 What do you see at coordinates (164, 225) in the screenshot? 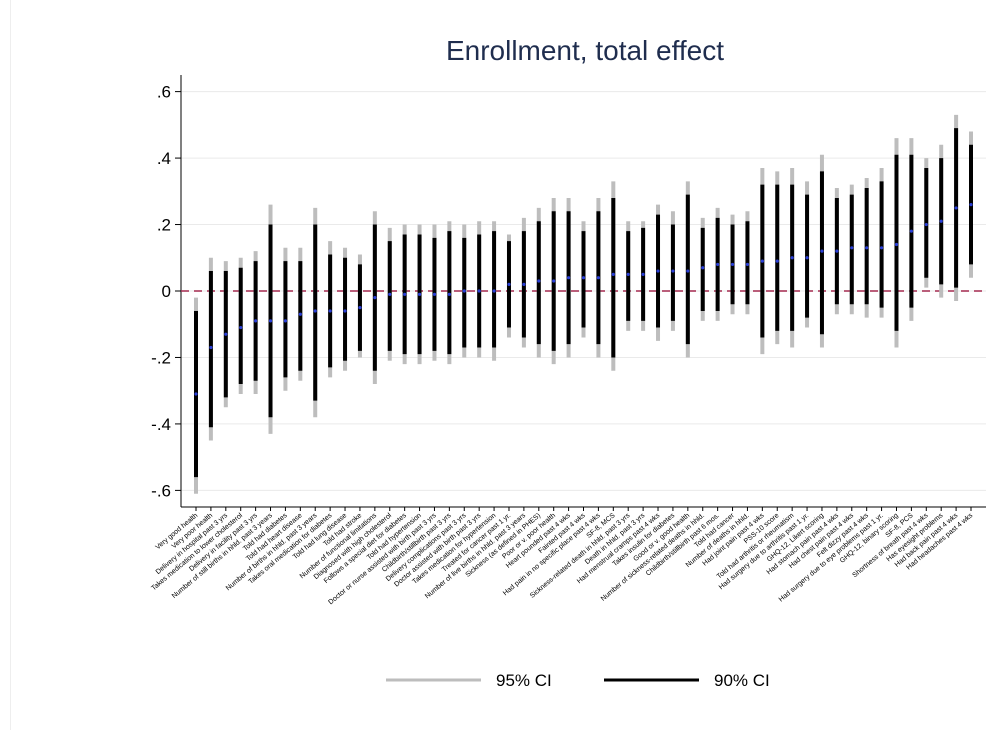
I see `y-tick-label: .2` at bounding box center [164, 225].